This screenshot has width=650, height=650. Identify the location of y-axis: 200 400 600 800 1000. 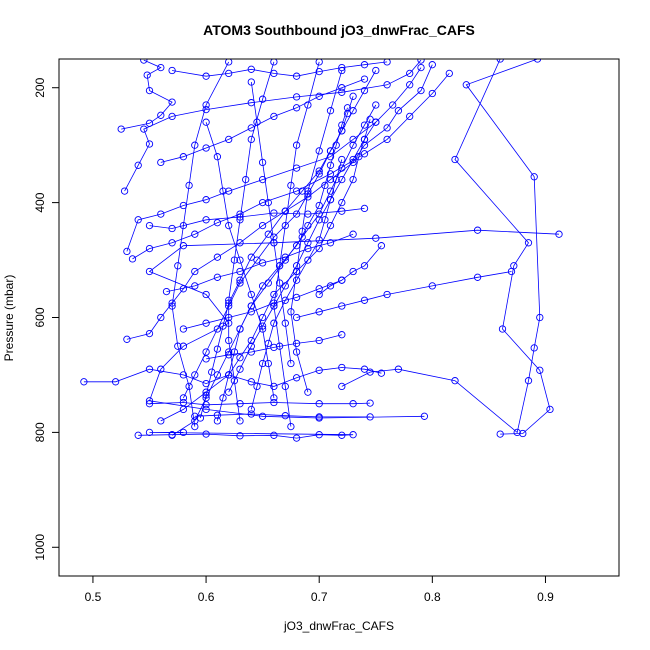
(46, 319).